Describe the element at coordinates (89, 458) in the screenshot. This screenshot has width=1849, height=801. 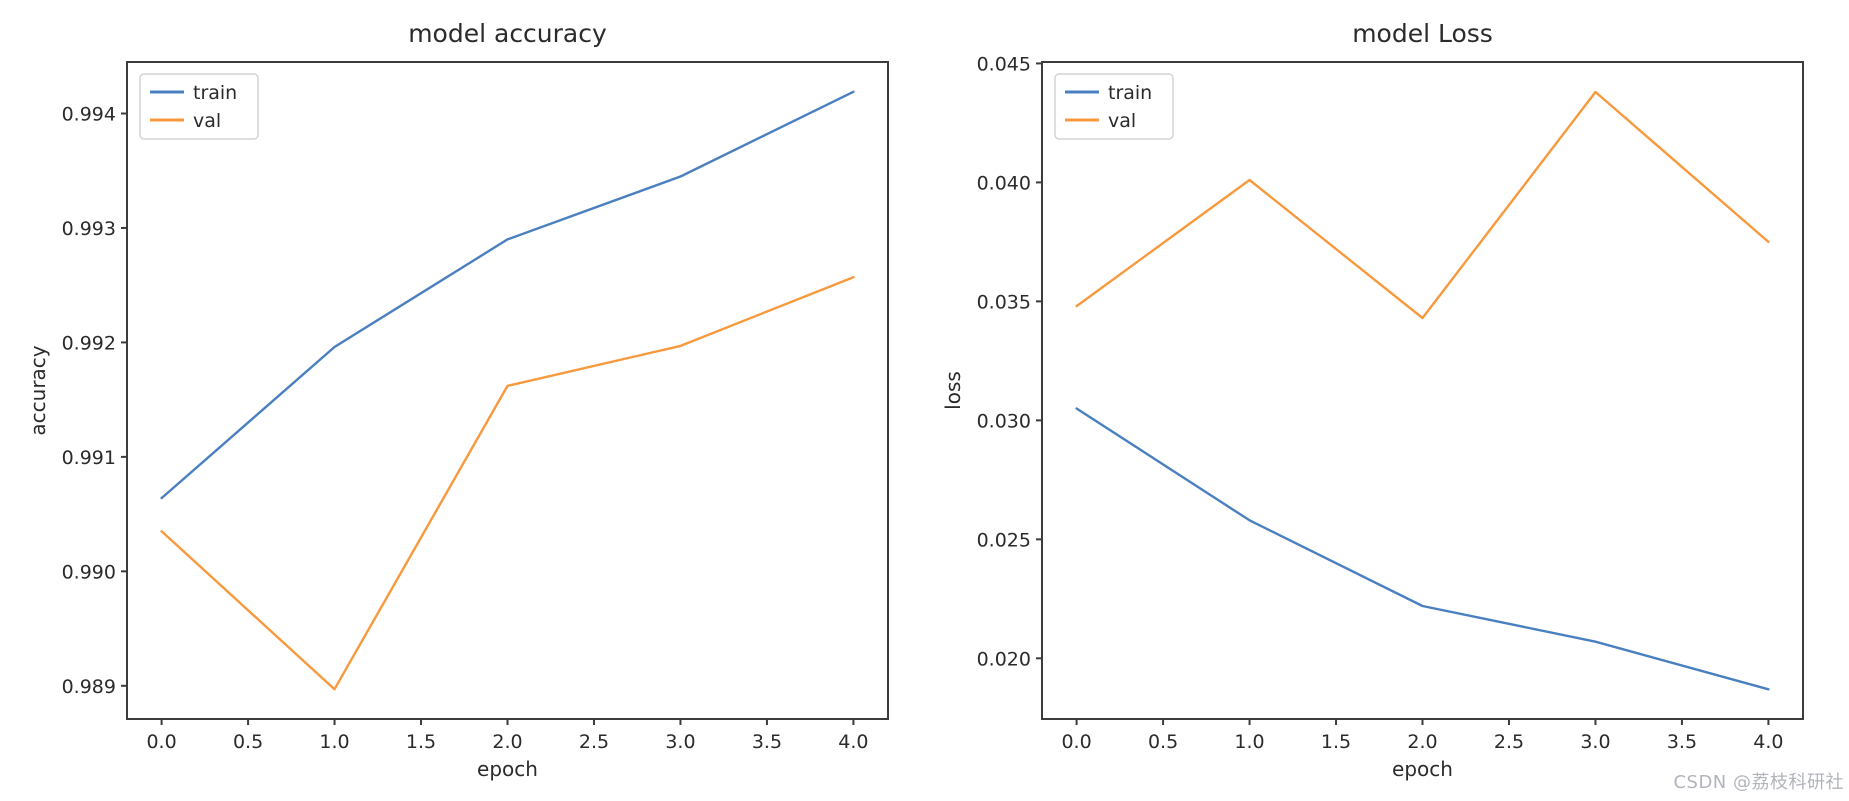
I see `y-tick-label: 0.991` at that location.